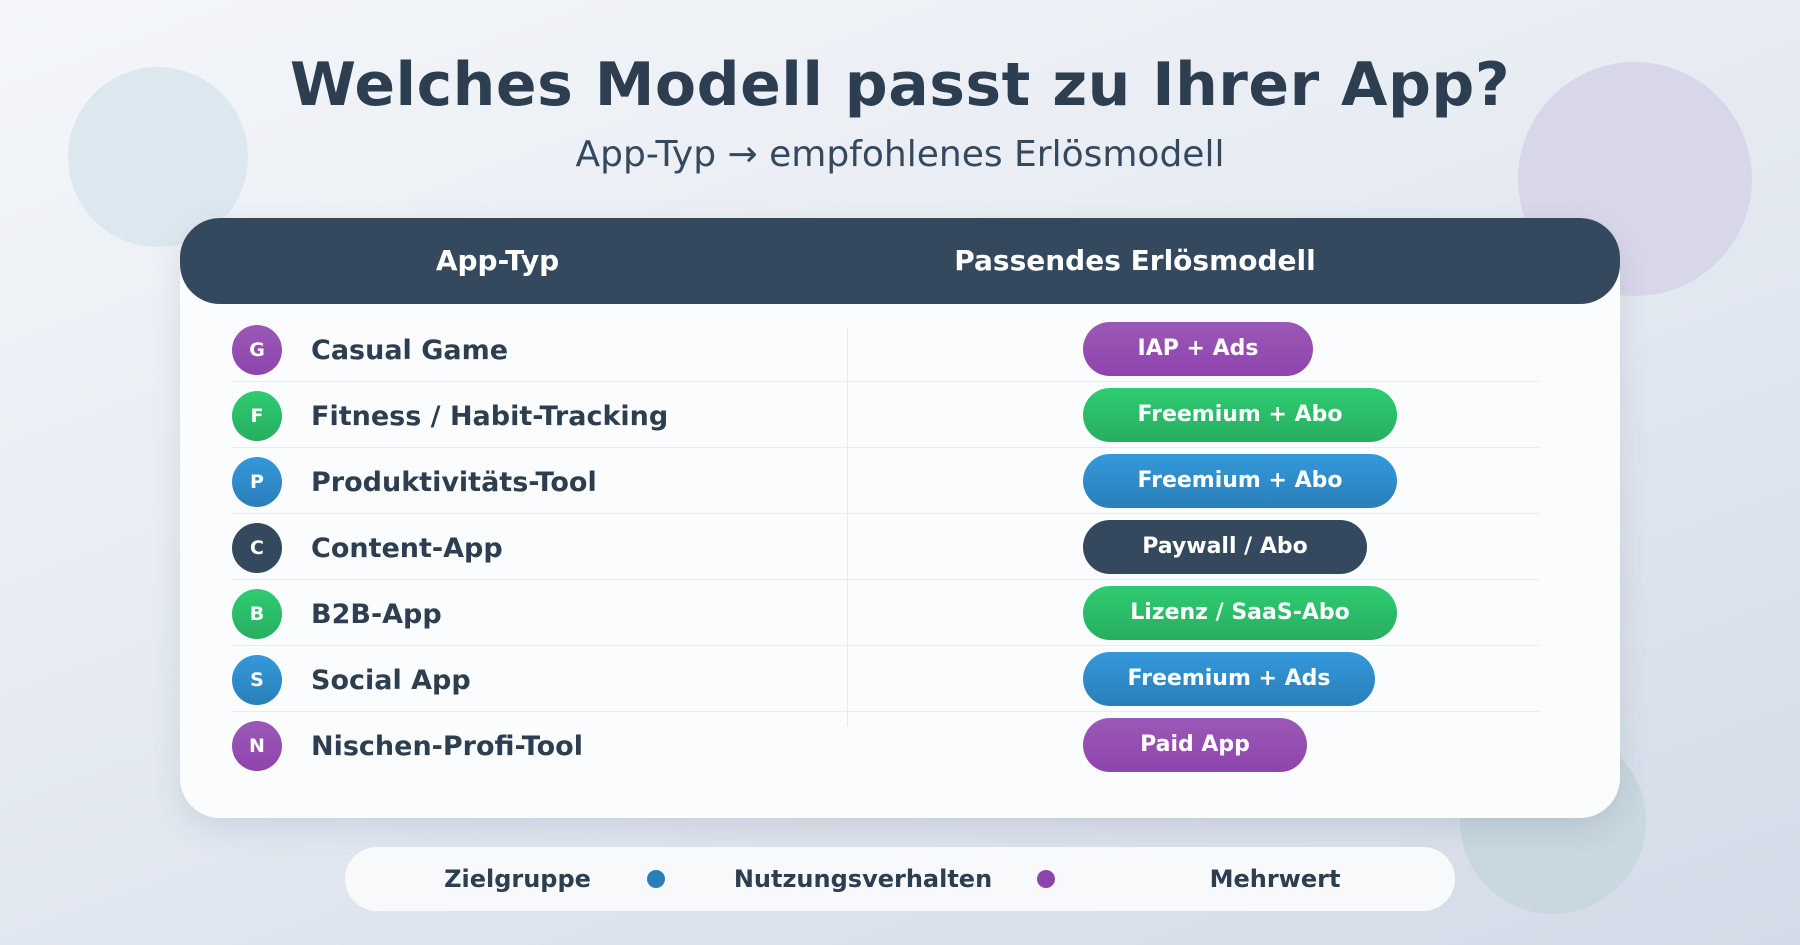 The image size is (1800, 945). I want to click on decorative-circle, so click(158, 157).